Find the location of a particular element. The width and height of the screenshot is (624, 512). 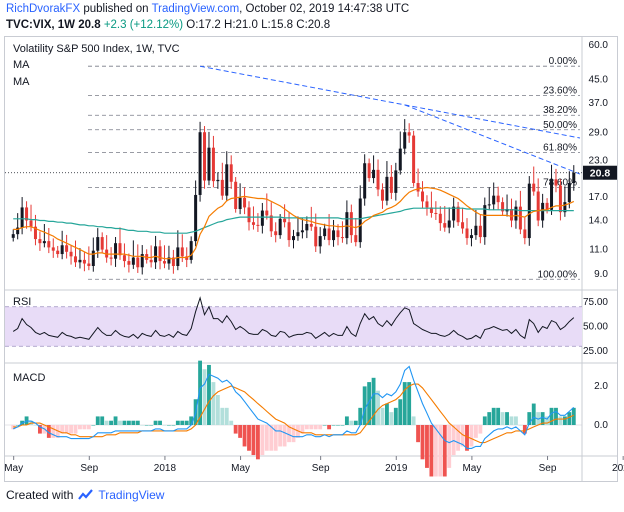

ma-fast-line is located at coordinates (294, 223).